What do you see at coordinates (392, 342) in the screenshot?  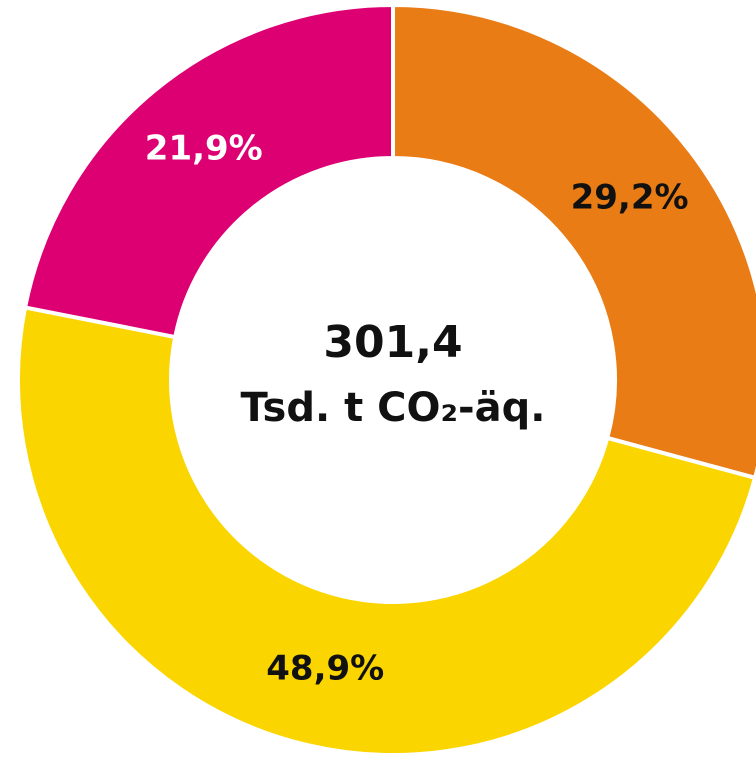 I see `center-total: 301,4` at bounding box center [392, 342].